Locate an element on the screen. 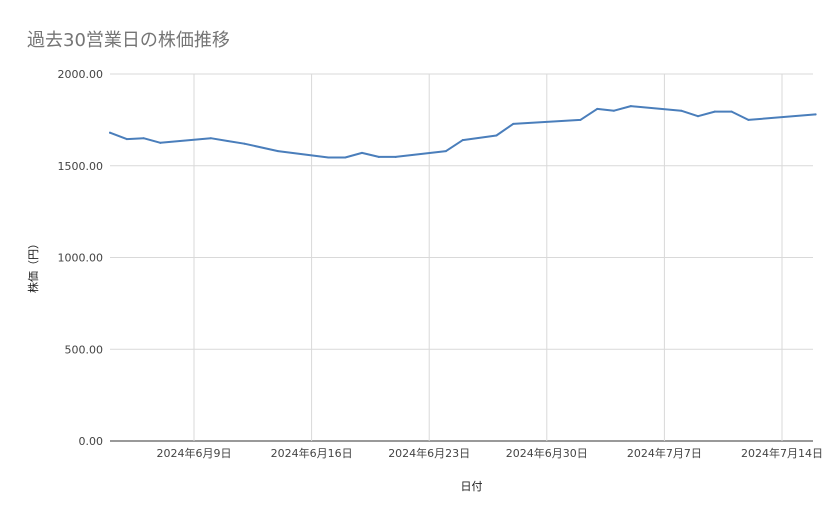 This screenshot has height=519, width=839. x-tick-label: 2024年7月14日 is located at coordinates (782, 453).